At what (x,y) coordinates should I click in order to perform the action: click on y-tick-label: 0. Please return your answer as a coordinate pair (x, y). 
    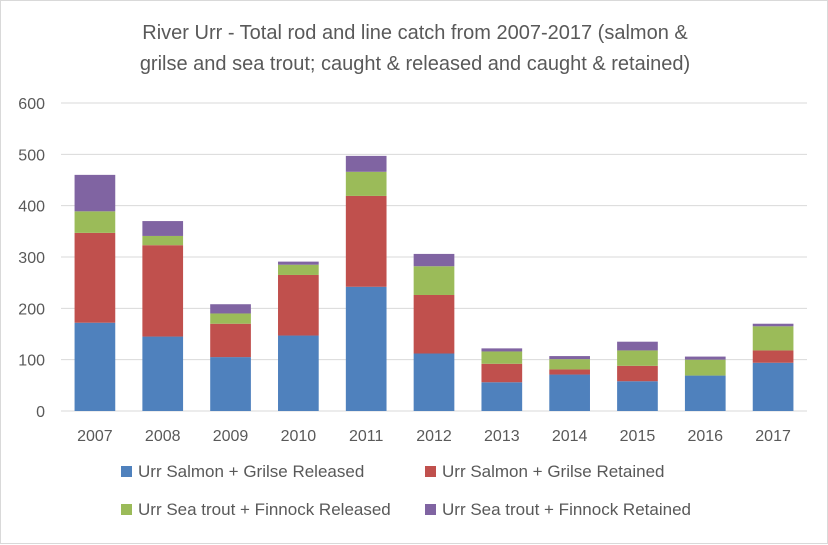
    Looking at the image, I should click on (40, 412).